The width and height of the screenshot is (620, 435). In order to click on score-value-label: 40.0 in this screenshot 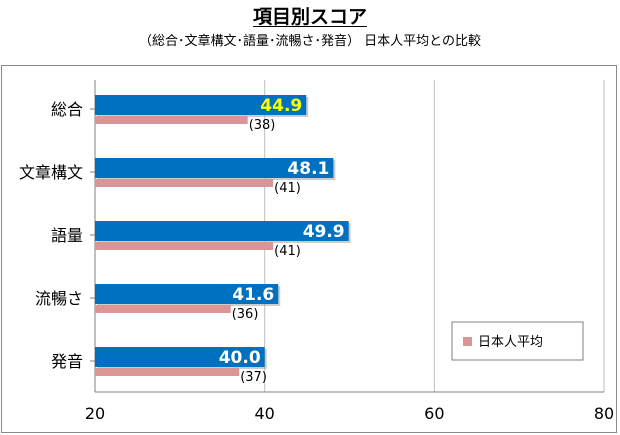, I will do `click(240, 358)`.